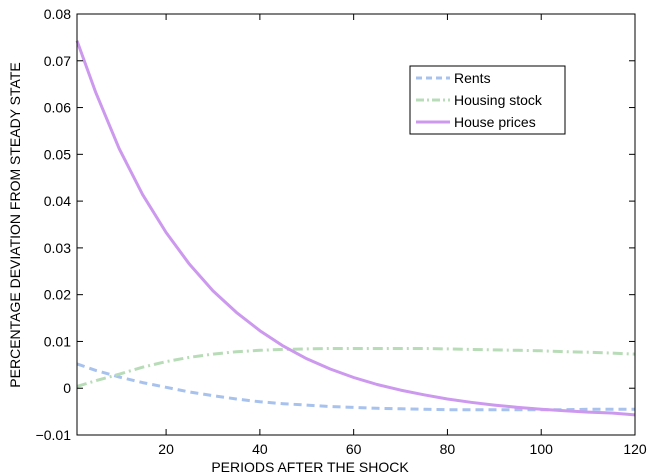  I want to click on y-tick-label: 0.06, so click(57, 108).